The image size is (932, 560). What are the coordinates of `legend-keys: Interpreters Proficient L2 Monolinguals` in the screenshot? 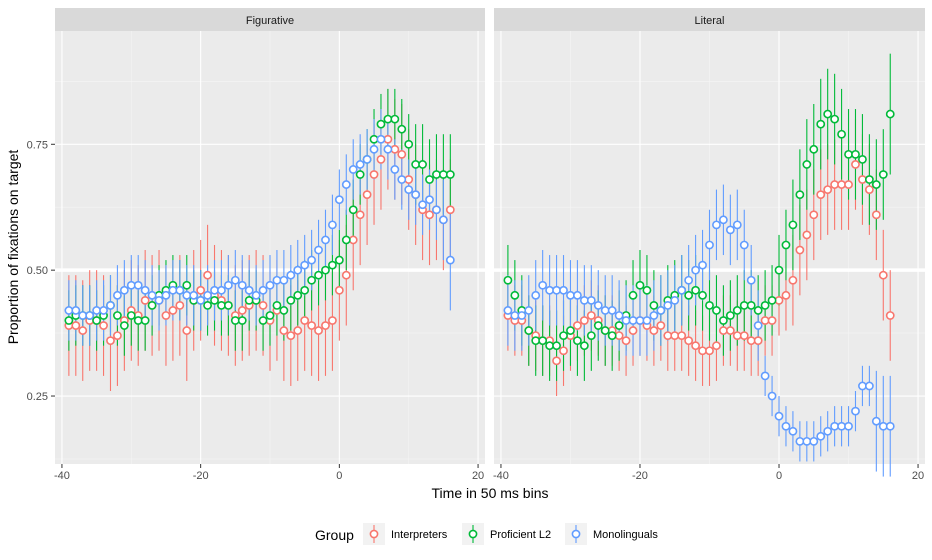 It's located at (510, 534).